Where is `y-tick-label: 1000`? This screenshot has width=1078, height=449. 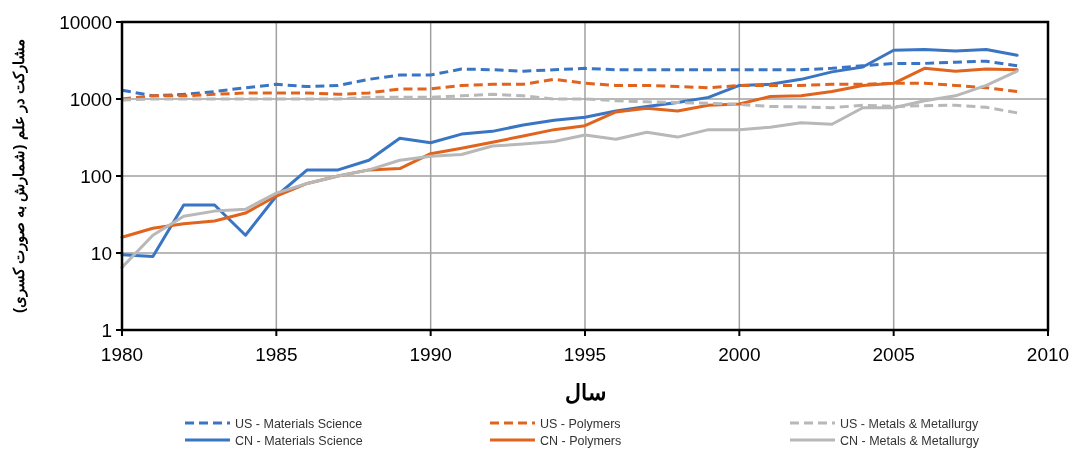
y-tick-label: 1000 is located at coordinates (90, 99).